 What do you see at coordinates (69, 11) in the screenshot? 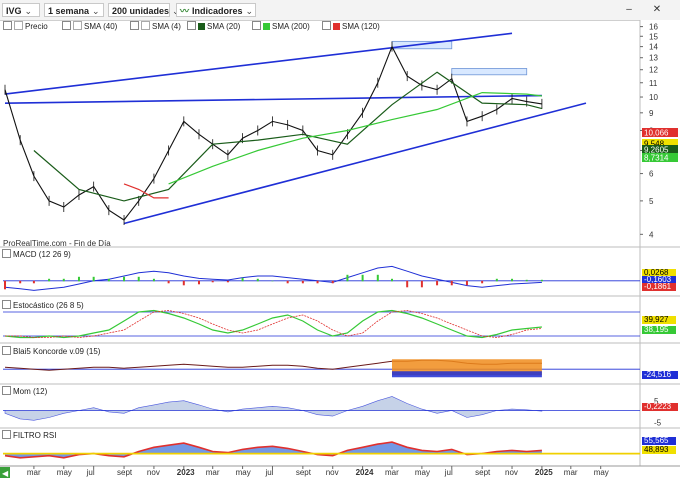
I see `timeframe-label: 1 semana` at bounding box center [69, 11].